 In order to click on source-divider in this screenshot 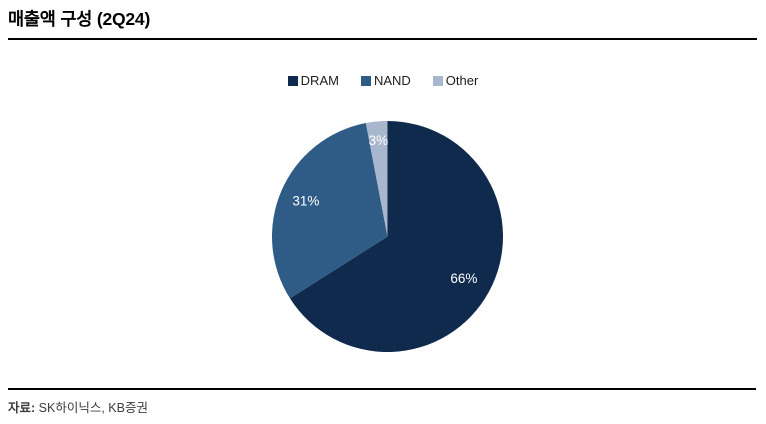, I will do `click(382, 389)`.